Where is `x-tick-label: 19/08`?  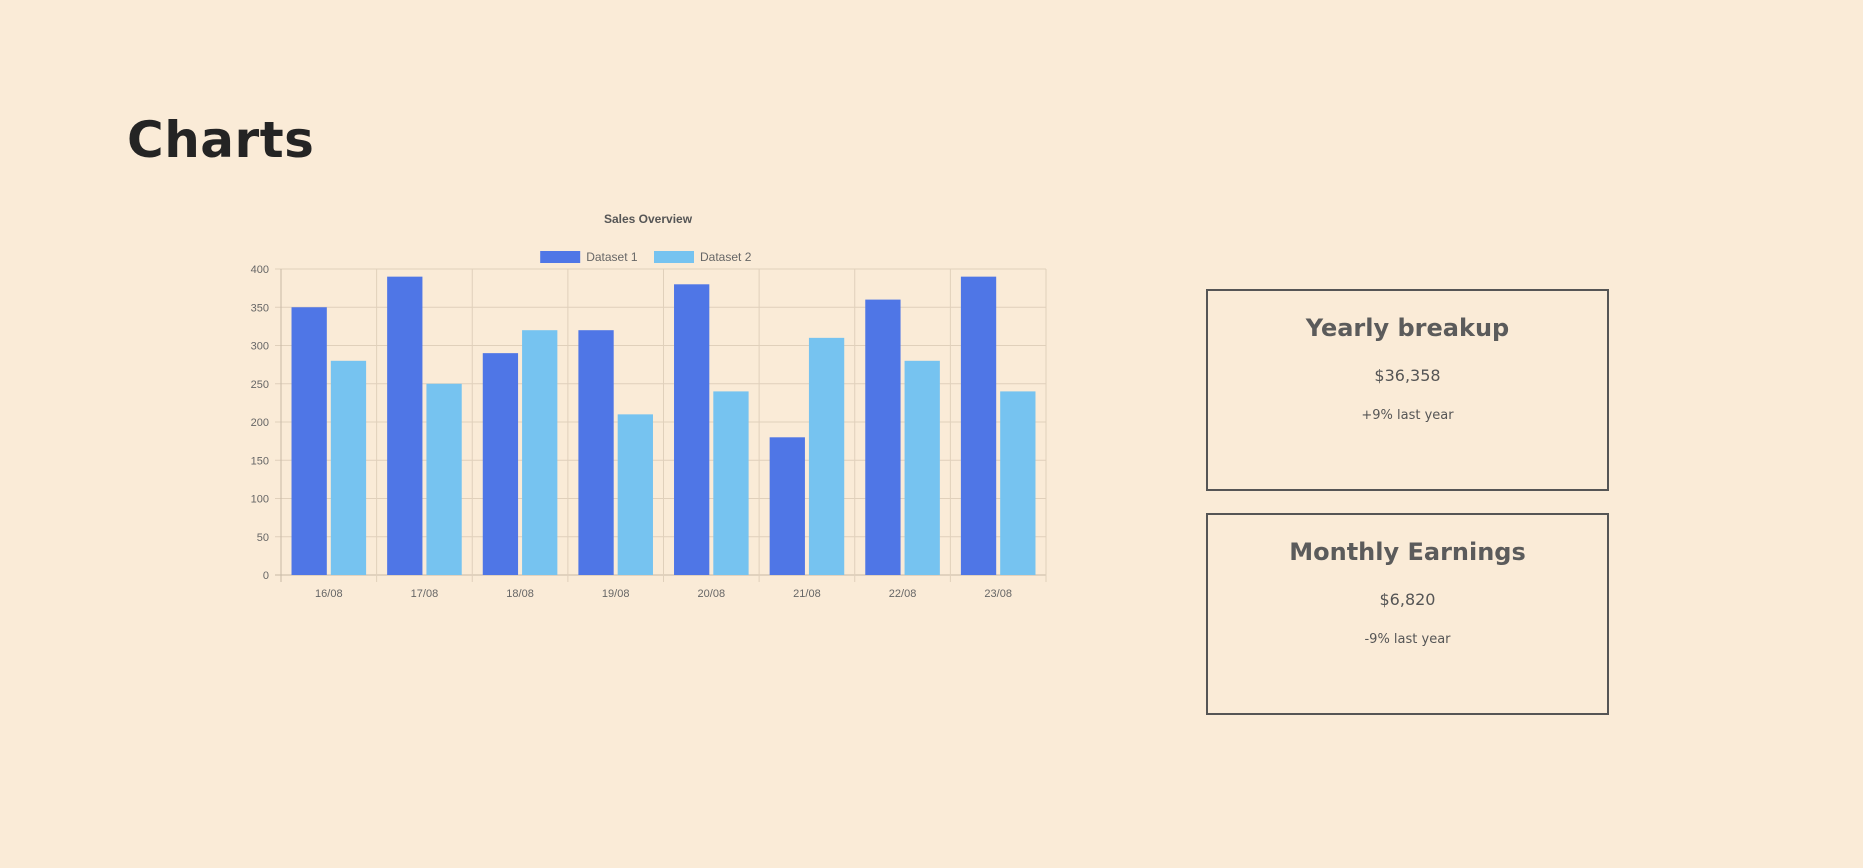
x-tick-label: 19/08 is located at coordinates (616, 594).